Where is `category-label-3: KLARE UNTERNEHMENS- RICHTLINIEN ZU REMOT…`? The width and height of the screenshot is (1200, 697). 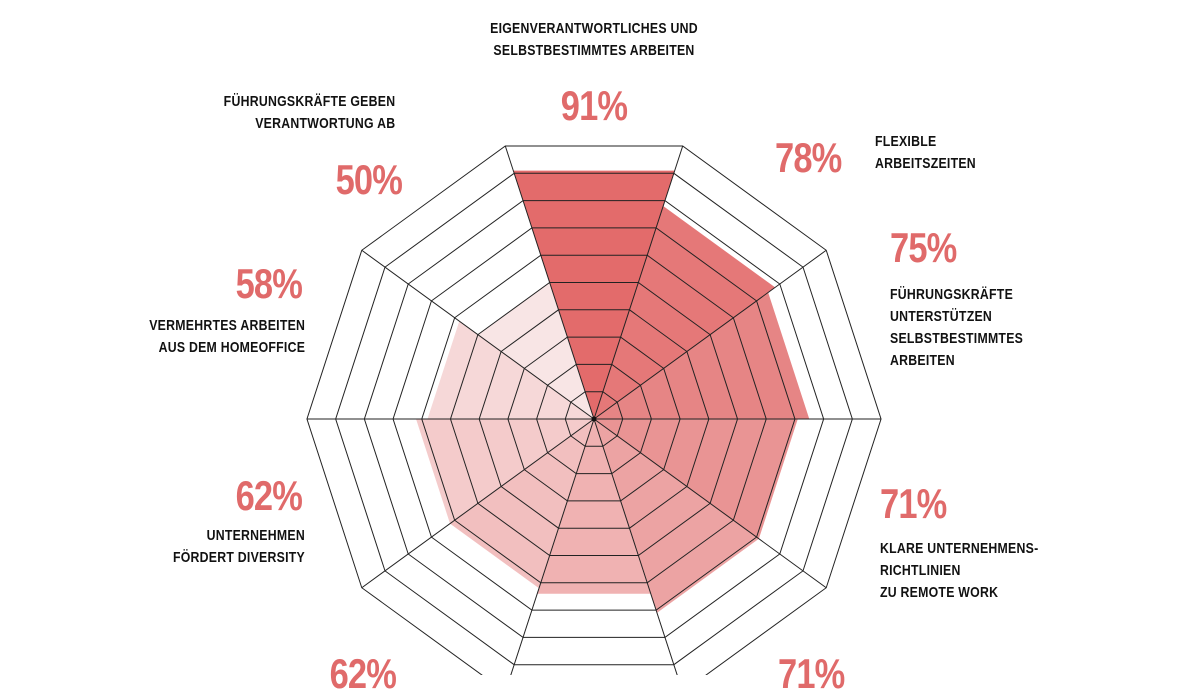
category-label-3: KLARE UNTERNEHMENS- RICHTLINIEN ZU REMOT… is located at coordinates (959, 570).